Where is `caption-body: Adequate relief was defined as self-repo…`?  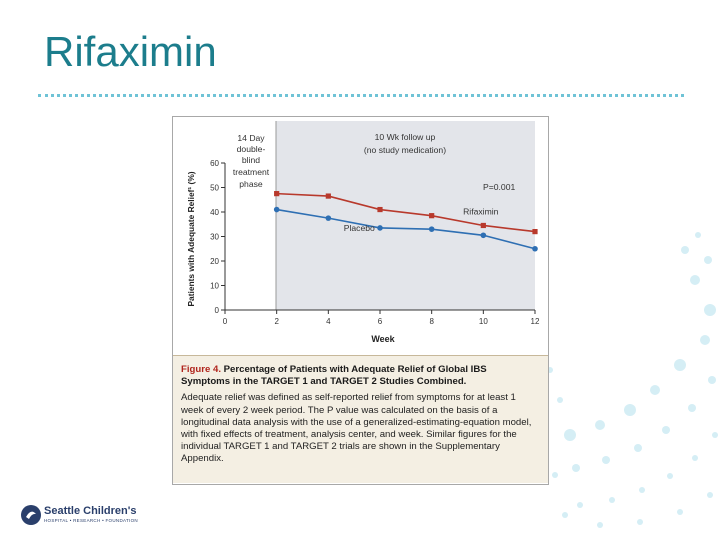 caption-body: Adequate relief was defined as self-repo… is located at coordinates (356, 428).